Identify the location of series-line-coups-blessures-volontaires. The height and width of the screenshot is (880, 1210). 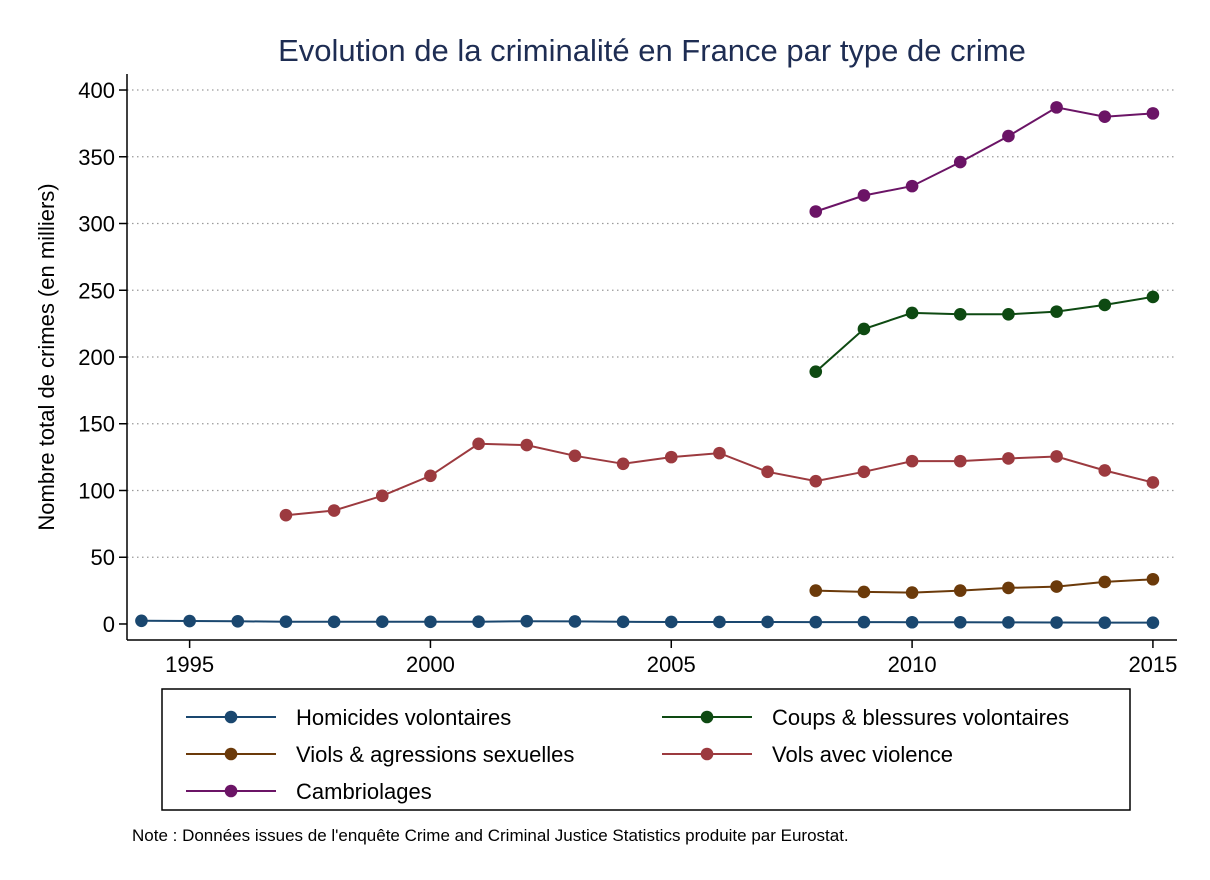
(984, 334).